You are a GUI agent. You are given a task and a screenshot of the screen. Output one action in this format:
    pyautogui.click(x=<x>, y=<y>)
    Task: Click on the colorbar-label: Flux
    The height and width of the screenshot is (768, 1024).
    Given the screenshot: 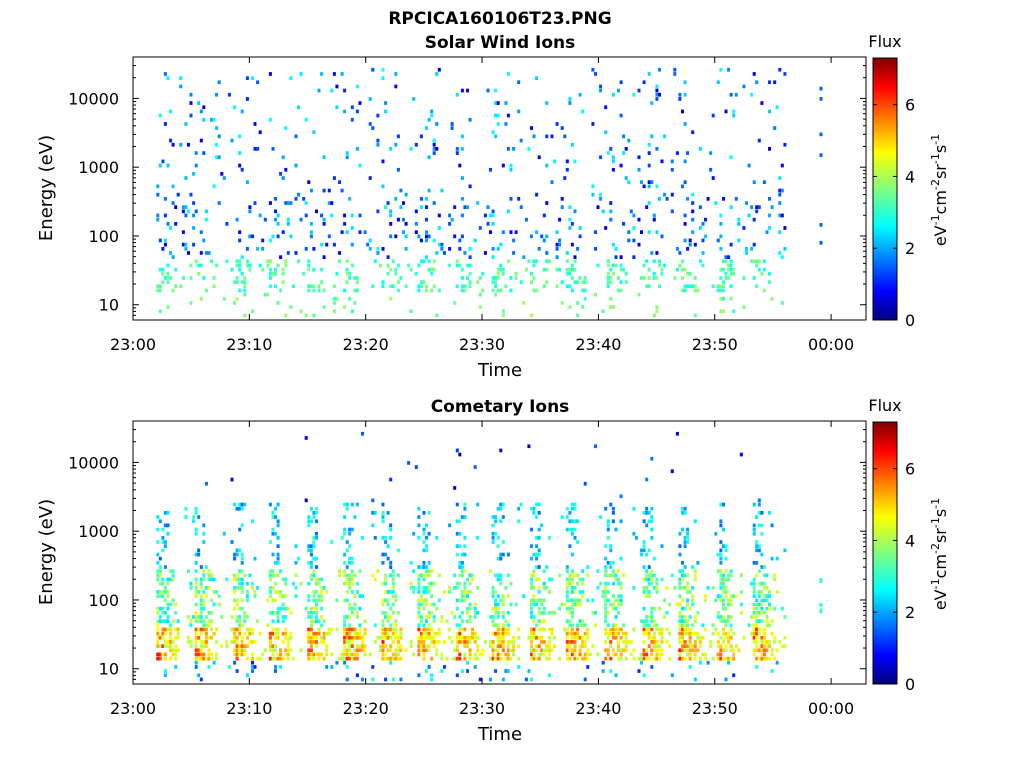 What is the action you would take?
    pyautogui.click(x=884, y=41)
    